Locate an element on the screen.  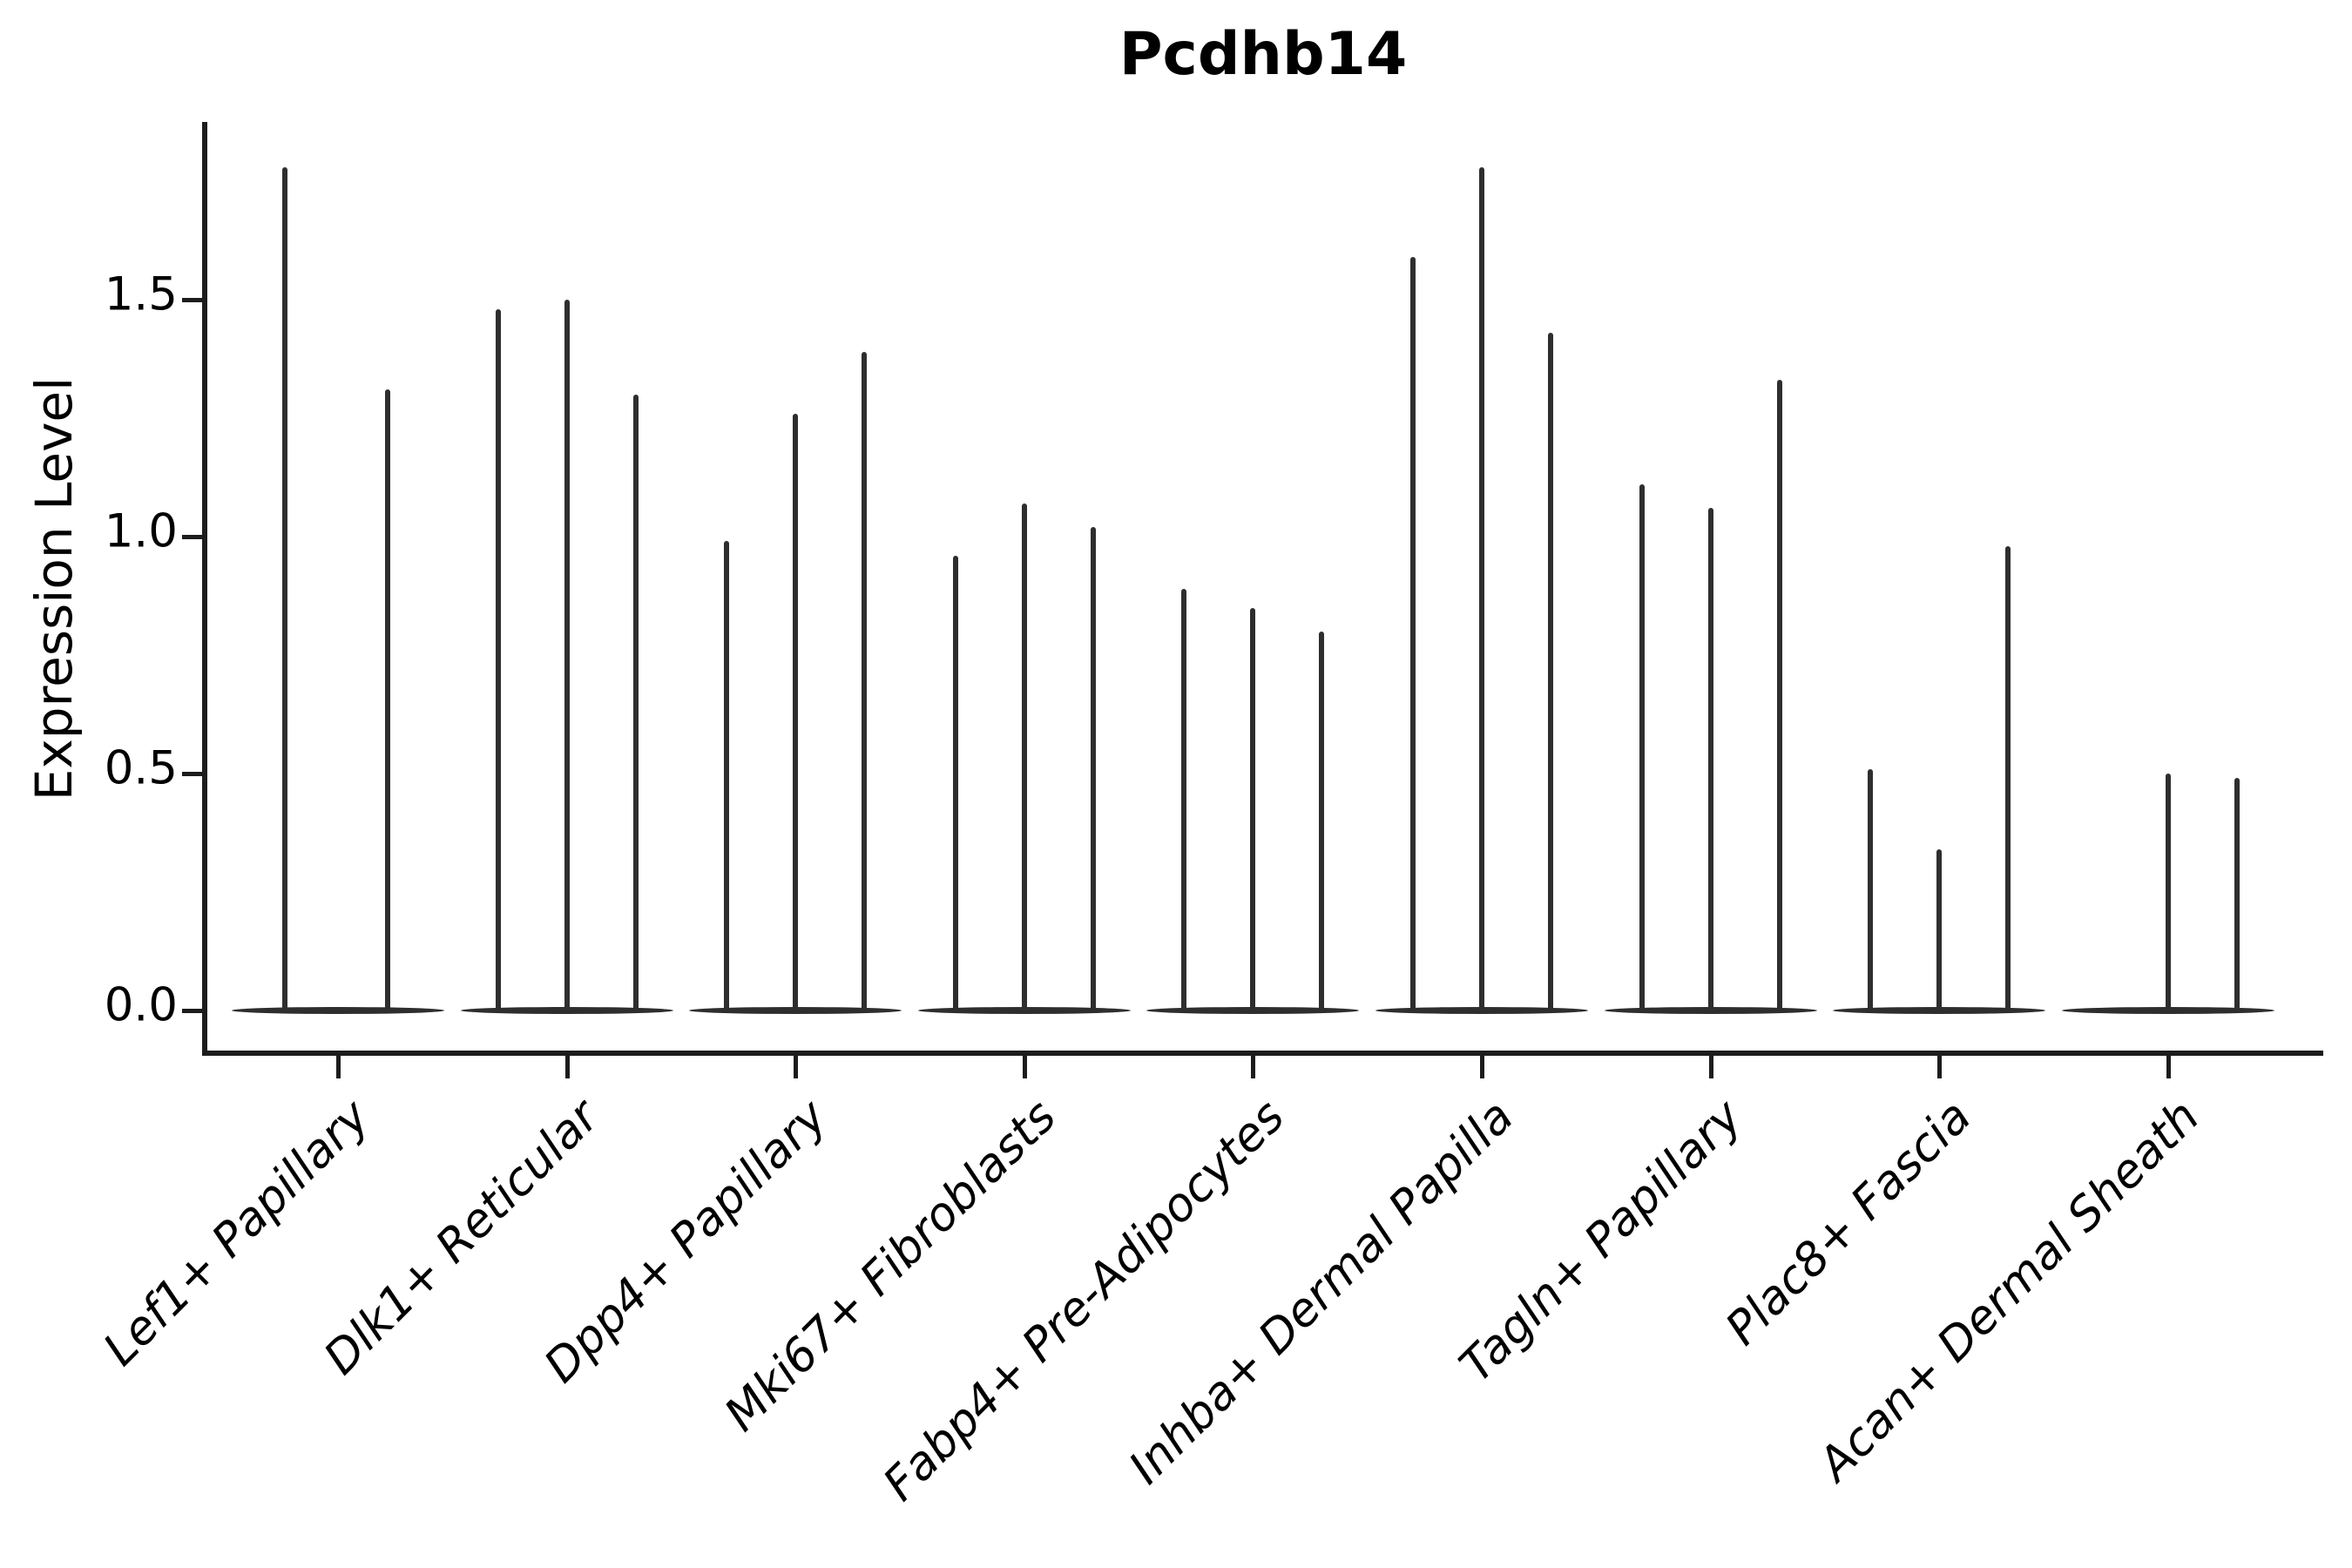
y-tick-label: 1.5 is located at coordinates (141, 294).